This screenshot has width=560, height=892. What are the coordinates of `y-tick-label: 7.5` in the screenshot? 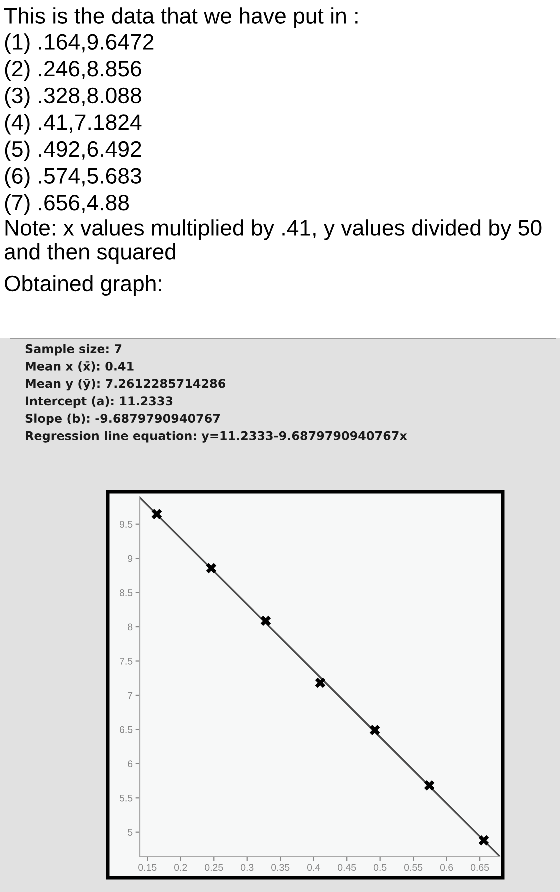 It's located at (126, 661).